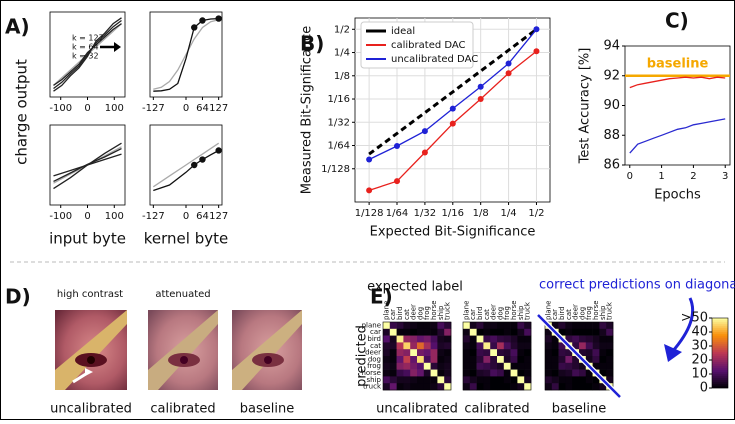 This screenshot has height=424, width=735. What do you see at coordinates (186, 216) in the screenshot?
I see `x-tick-label: 0` at bounding box center [186, 216].